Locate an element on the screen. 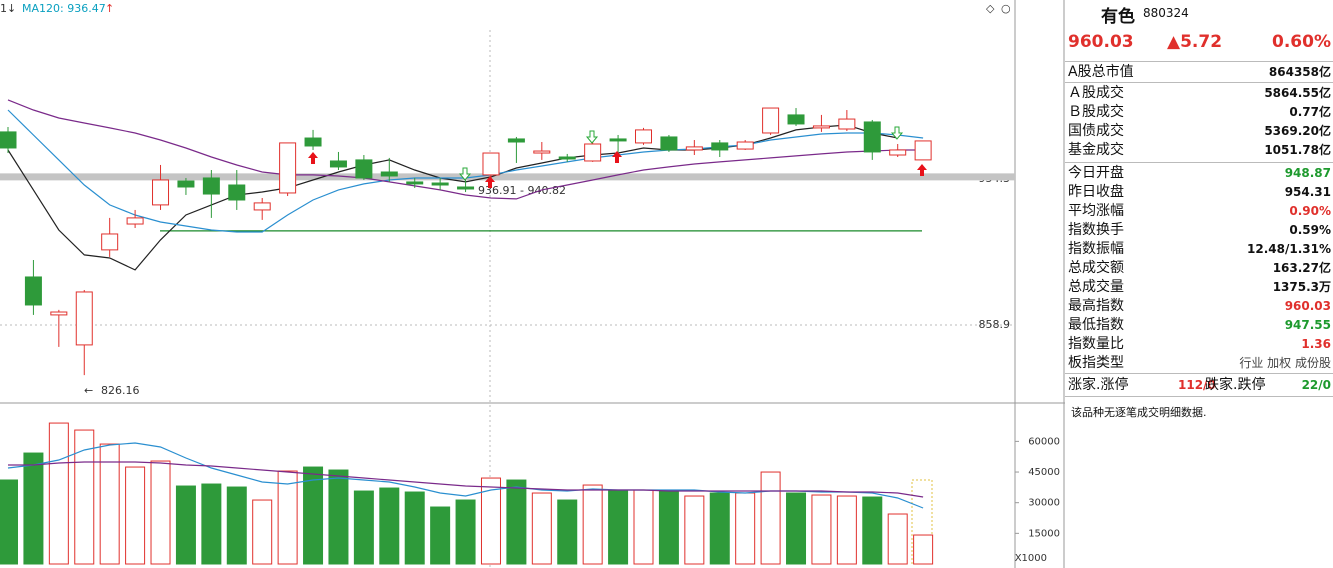 This screenshot has width=1333, height=568. stat-row: 最低指数 947.55 is located at coordinates (1199, 325).